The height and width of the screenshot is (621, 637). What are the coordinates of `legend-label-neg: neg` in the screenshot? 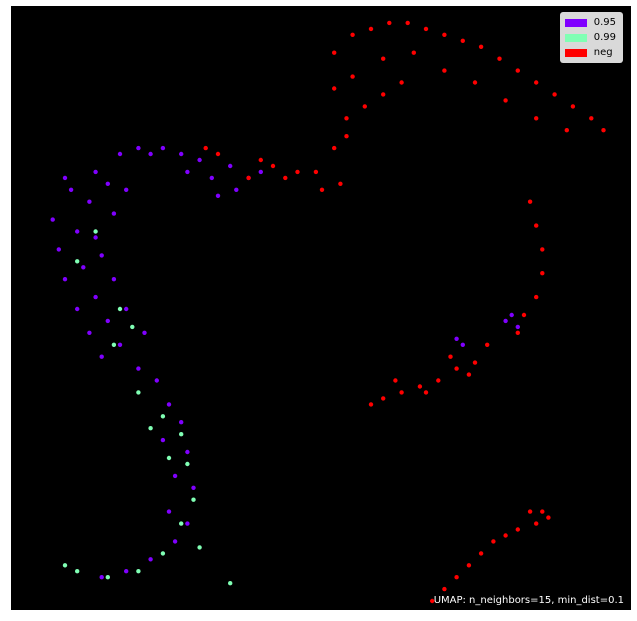 It's located at (603, 52).